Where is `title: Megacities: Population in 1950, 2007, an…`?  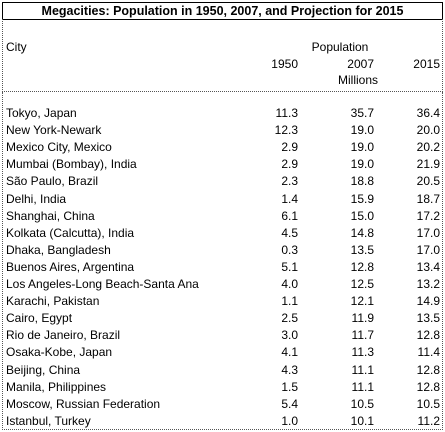 title: Megacities: Population in 1950, 2007, an… is located at coordinates (222, 11).